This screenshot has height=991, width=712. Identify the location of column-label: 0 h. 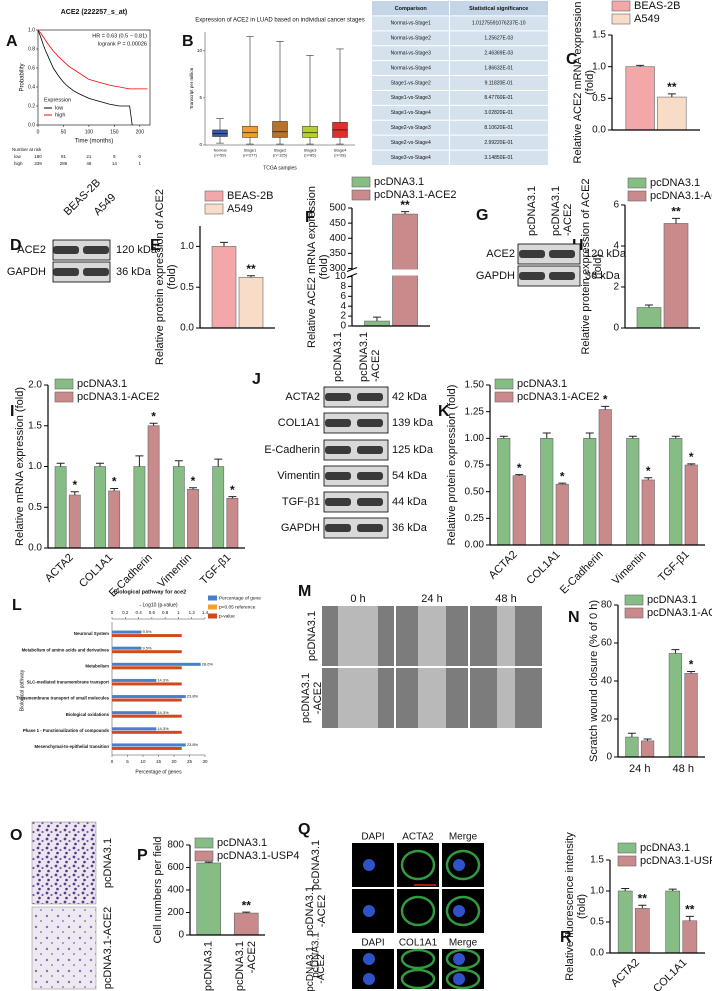
(357, 599).